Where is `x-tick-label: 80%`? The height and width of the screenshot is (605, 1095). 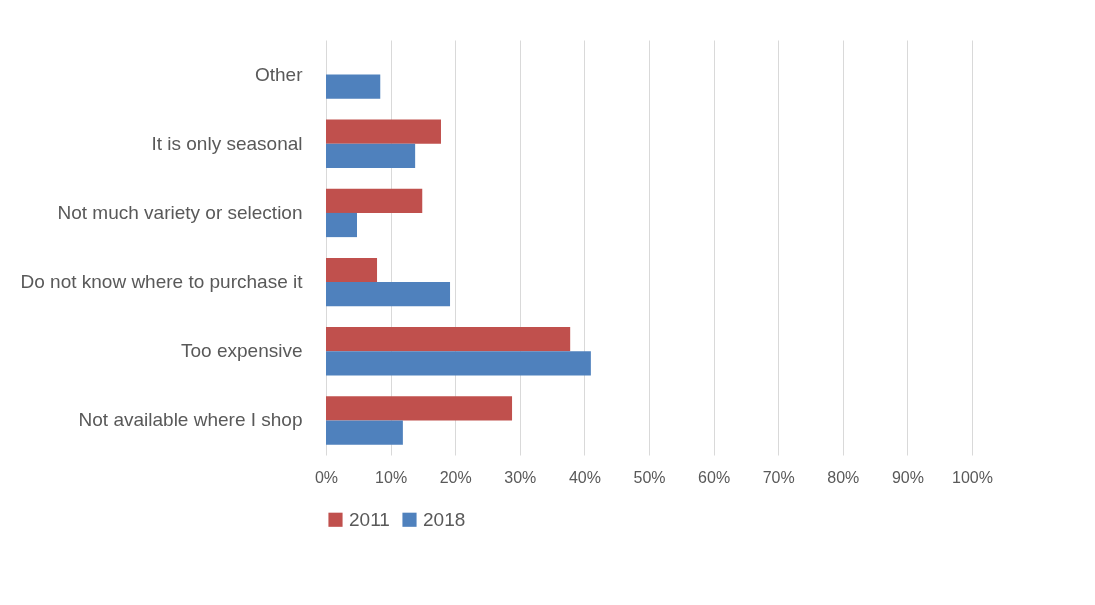
x-tick-label: 80% is located at coordinates (843, 477).